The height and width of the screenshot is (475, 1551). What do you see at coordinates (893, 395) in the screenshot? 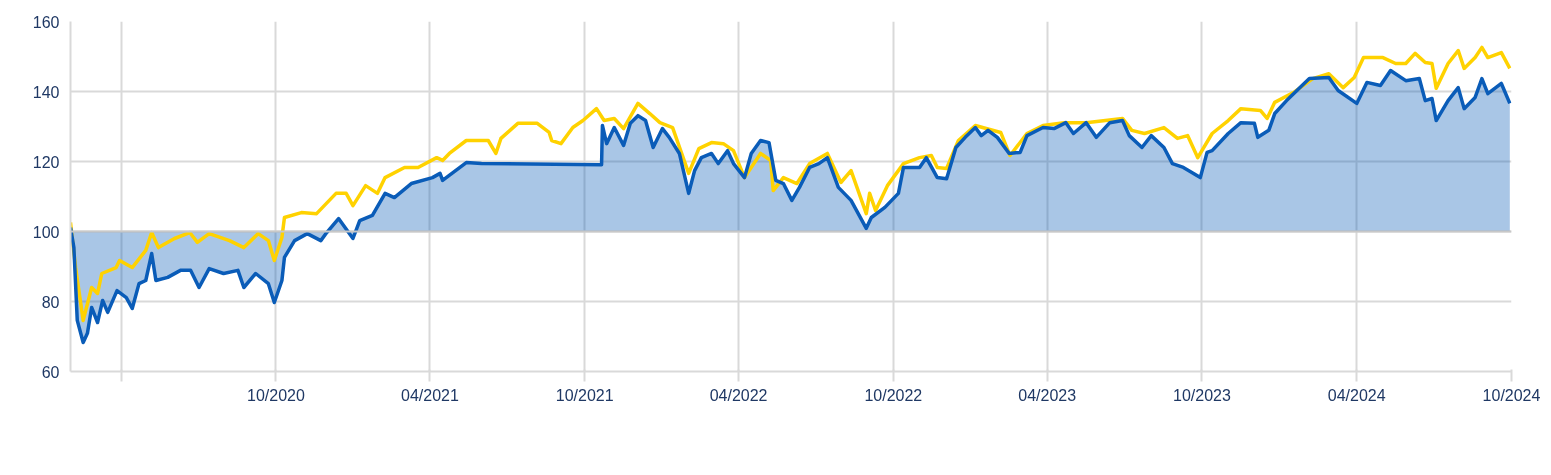
I see `x-tick-label: 10/2022` at bounding box center [893, 395].